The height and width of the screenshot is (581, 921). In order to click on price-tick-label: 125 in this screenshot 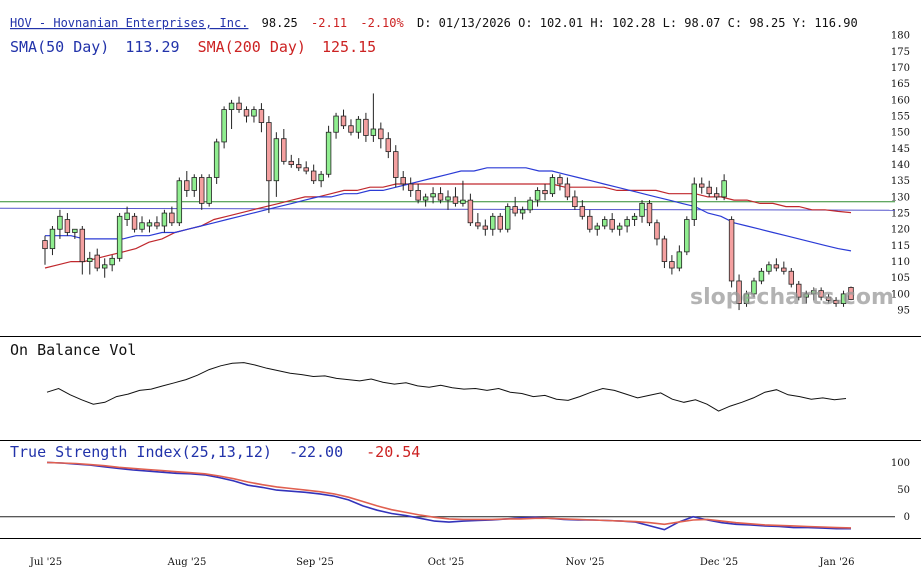, I will do `click(900, 214)`.